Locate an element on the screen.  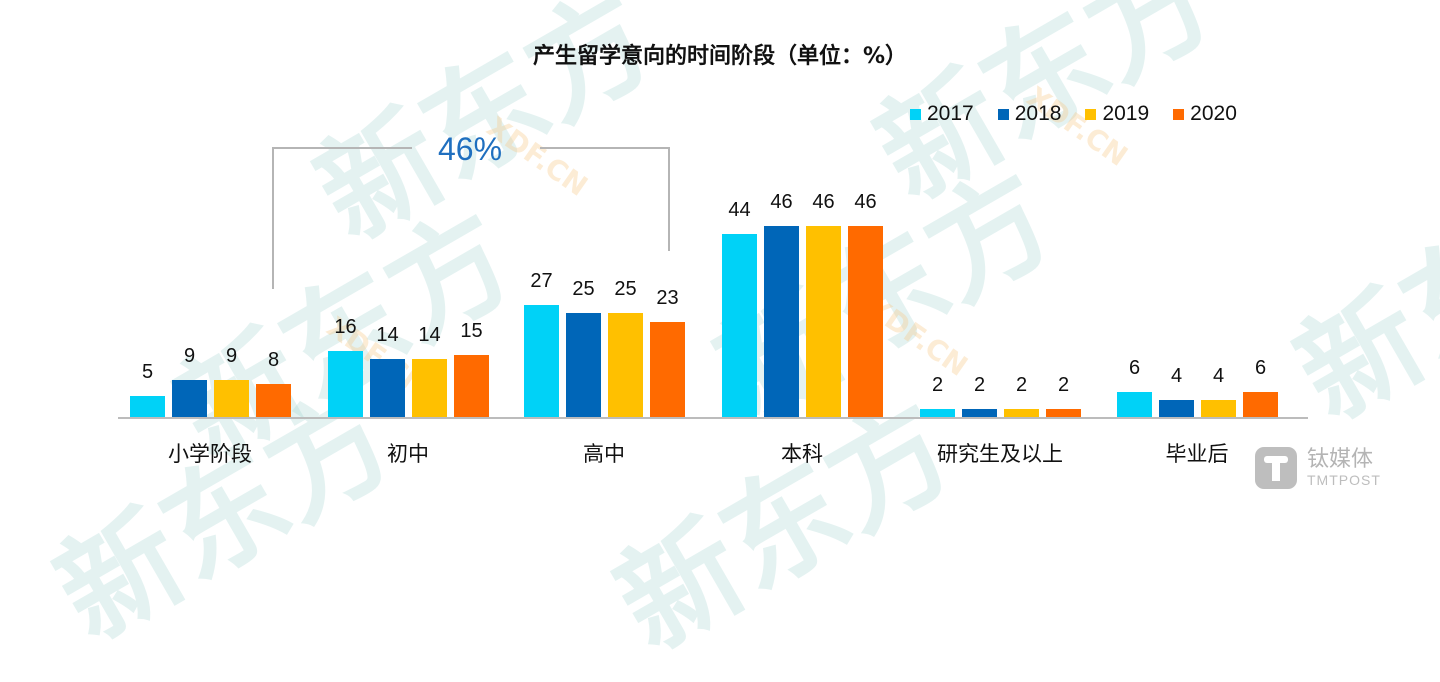
legend-item-2018: 2018 is located at coordinates (1029, 114).